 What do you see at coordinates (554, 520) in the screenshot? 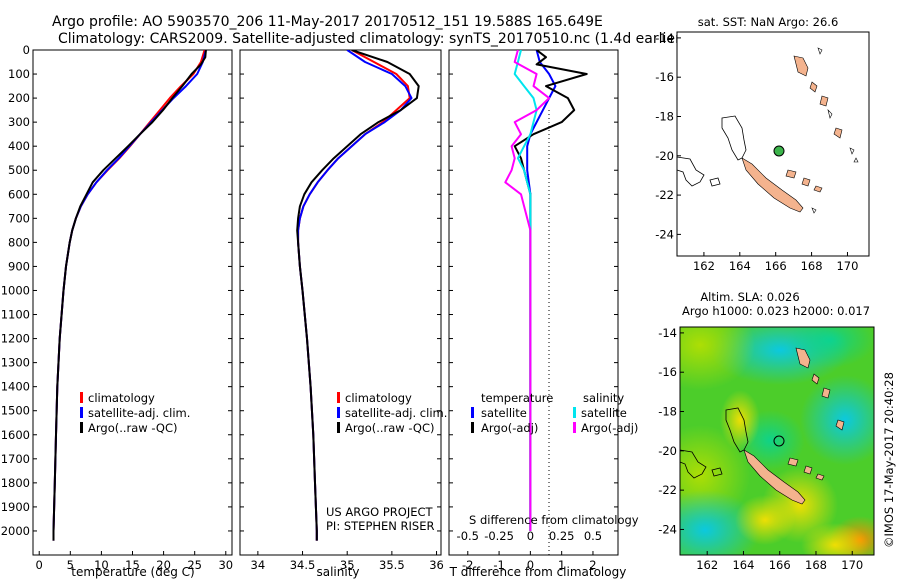
I see `s-difference-label: S difference from climatology` at bounding box center [554, 520].